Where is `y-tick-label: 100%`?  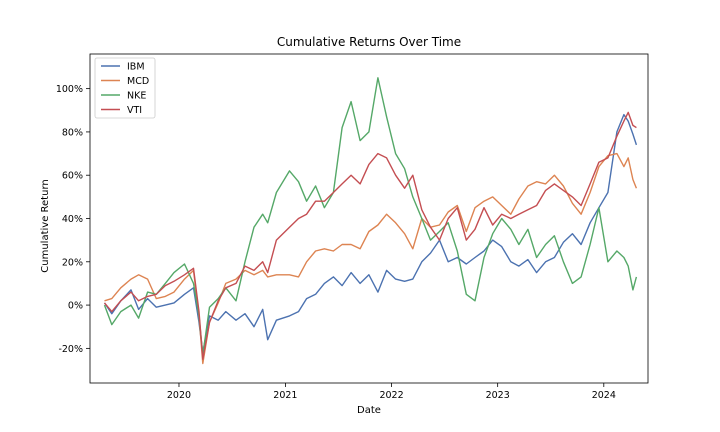 y-tick-label: 100% is located at coordinates (69, 89).